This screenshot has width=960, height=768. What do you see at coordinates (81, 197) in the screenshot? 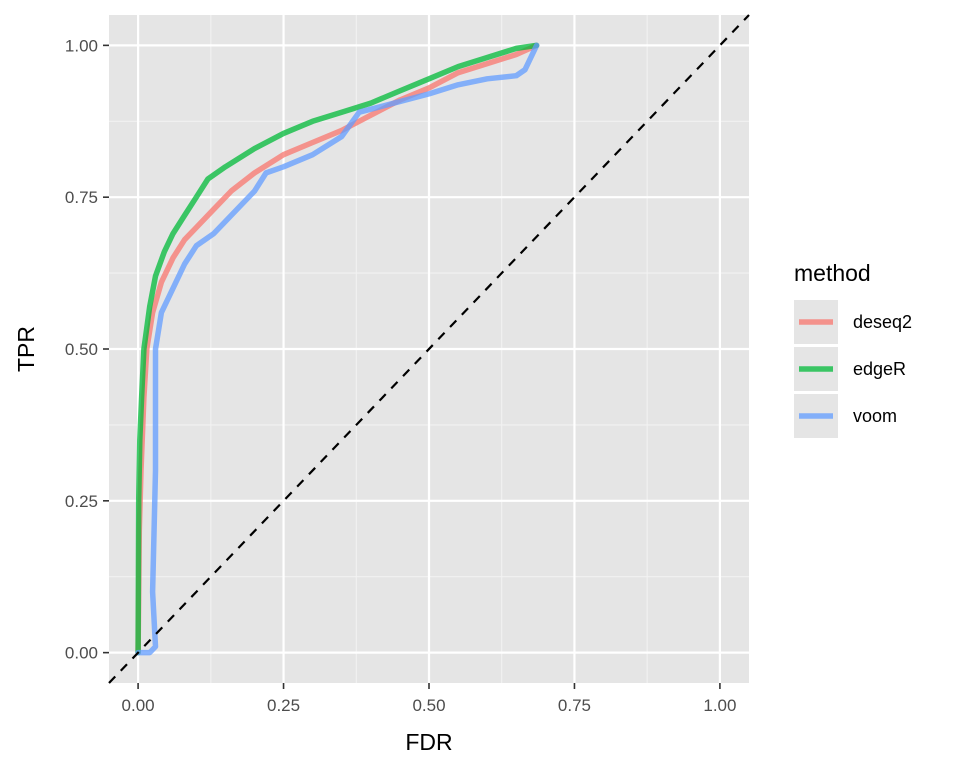
I see `y-tick-label: 0.75` at bounding box center [81, 197].